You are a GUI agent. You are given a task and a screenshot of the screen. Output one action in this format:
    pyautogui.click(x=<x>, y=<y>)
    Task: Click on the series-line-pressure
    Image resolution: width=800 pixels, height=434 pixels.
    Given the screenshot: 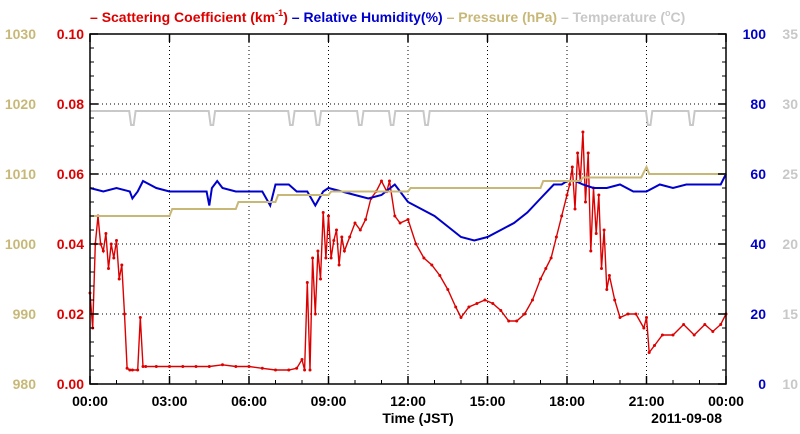 What is the action you would take?
    pyautogui.click(x=408, y=190)
    